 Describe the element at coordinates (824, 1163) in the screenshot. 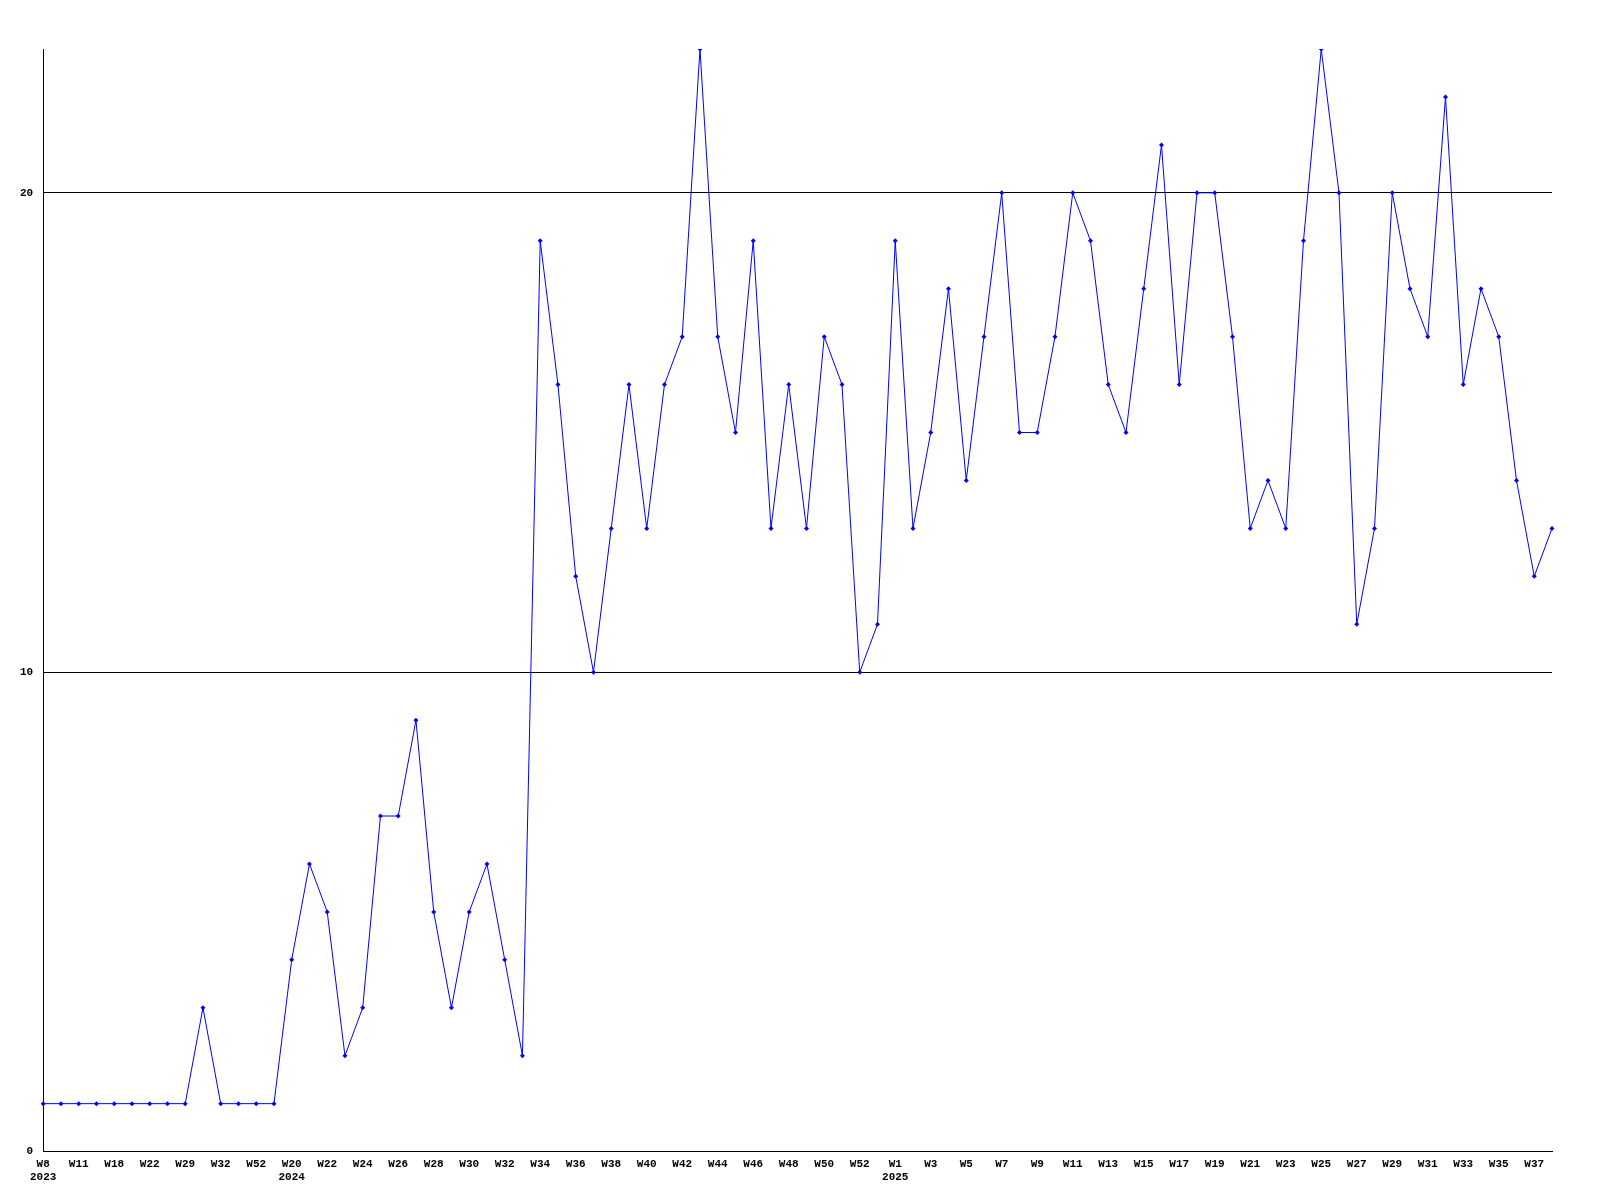

I see `x-tick-label: W50` at that location.